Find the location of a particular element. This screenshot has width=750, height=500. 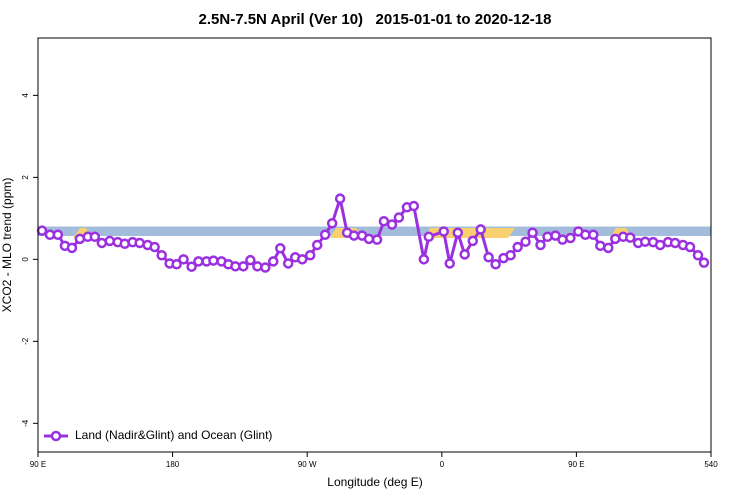

y-tick-label: 2 is located at coordinates (25, 177).